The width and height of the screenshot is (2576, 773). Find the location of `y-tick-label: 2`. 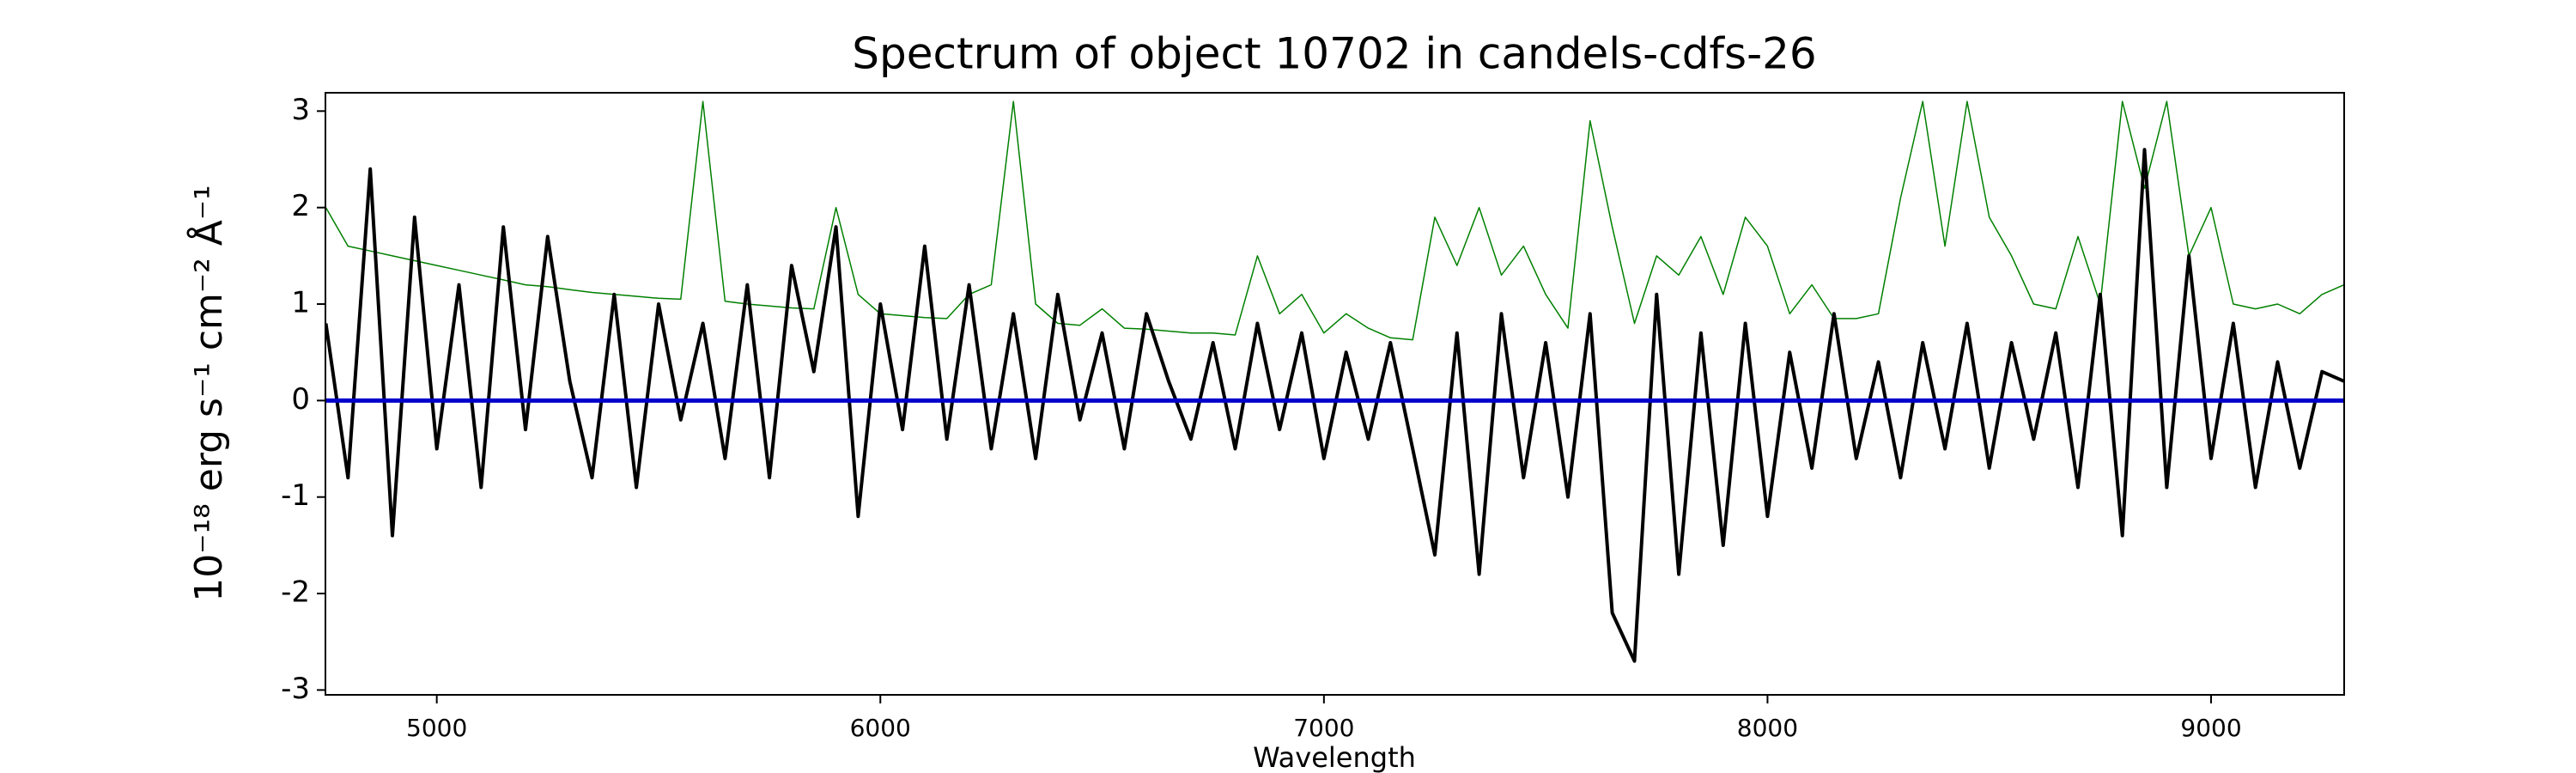

y-tick-label: 2 is located at coordinates (301, 206).